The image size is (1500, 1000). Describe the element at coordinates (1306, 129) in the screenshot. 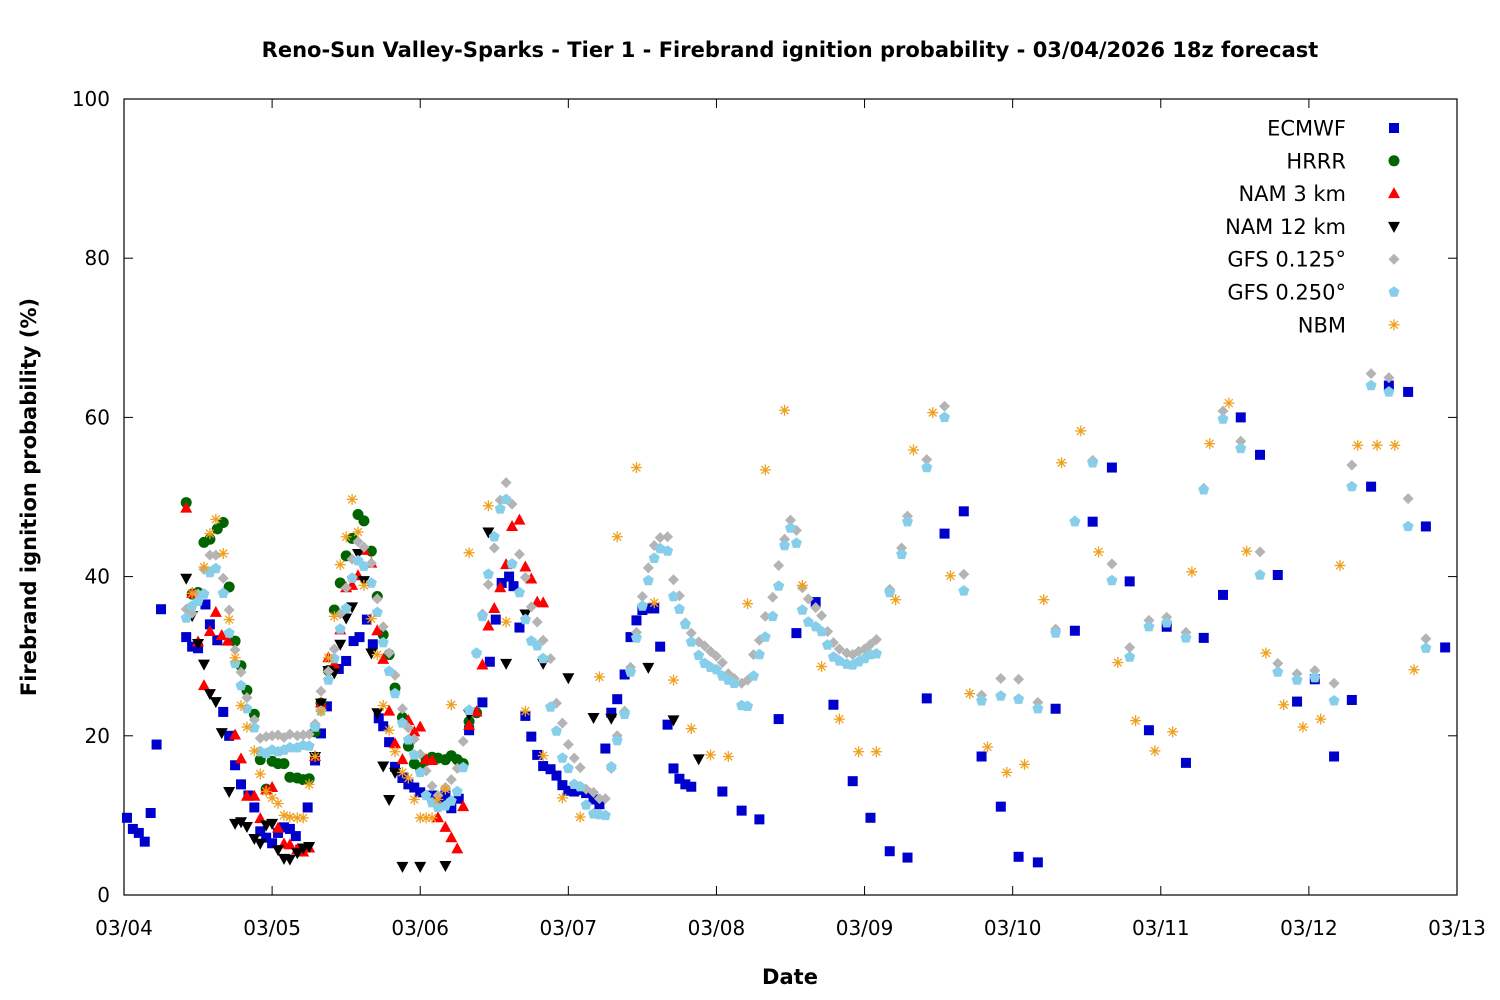

I see `legend-label-ecmwf: ECMWF` at that location.